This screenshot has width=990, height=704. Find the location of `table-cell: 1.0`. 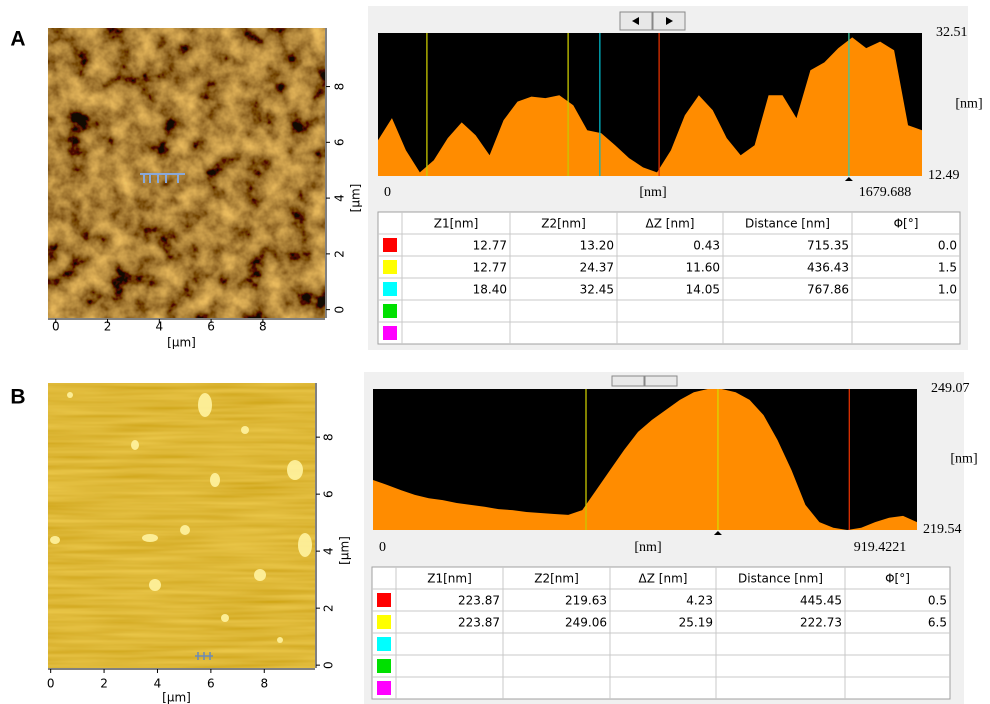

table-cell: 1.0 is located at coordinates (947, 290).